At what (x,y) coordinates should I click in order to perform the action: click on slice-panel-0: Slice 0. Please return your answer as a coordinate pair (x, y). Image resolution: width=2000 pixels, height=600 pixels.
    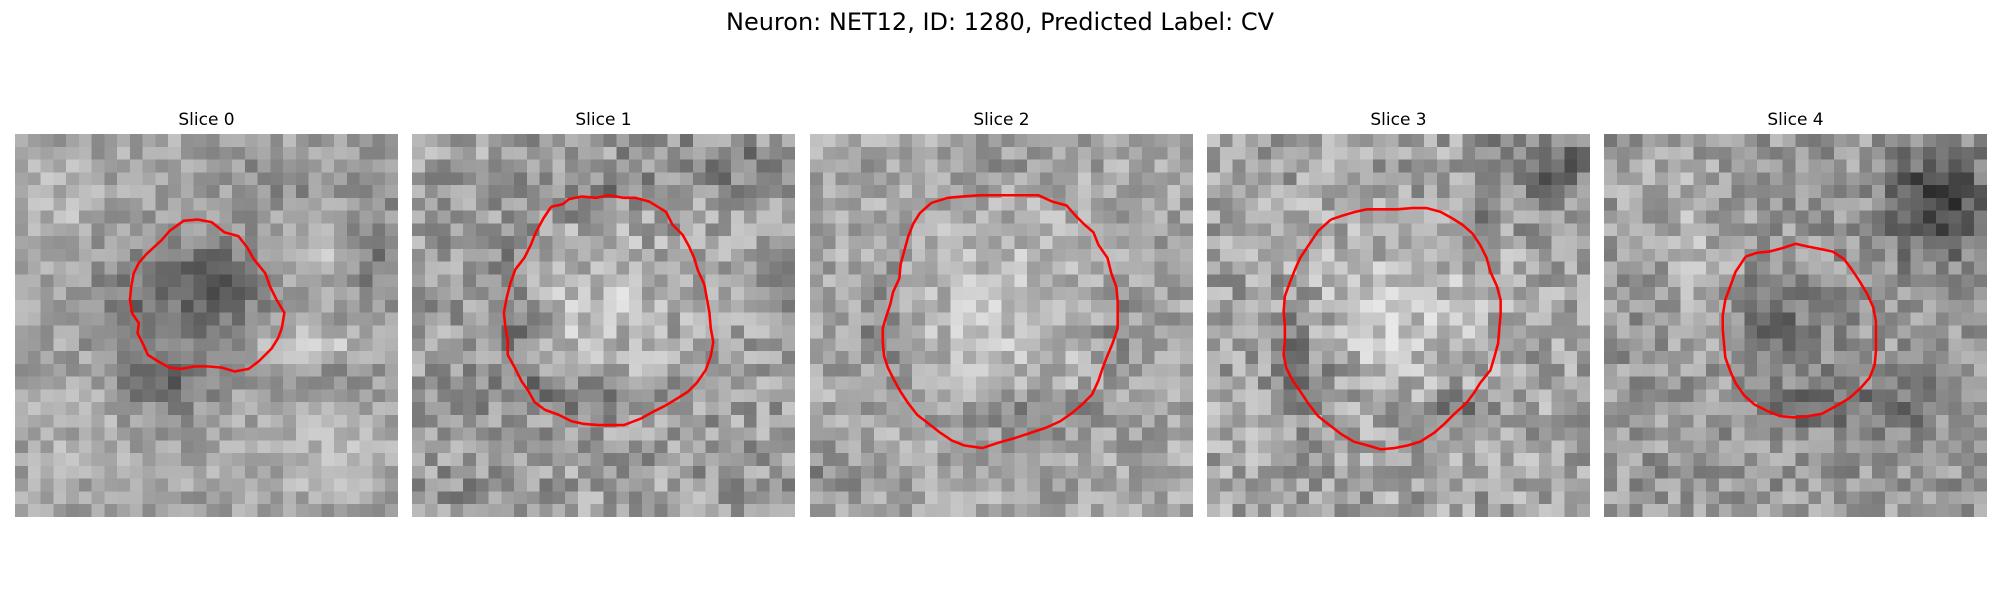
    Looking at the image, I should click on (206, 311).